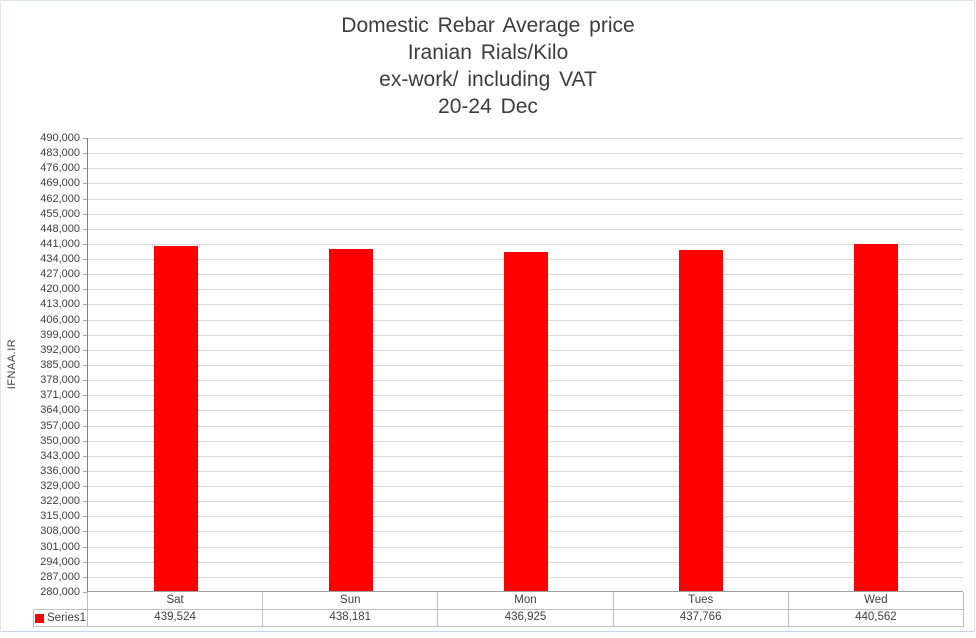  What do you see at coordinates (60, 592) in the screenshot?
I see `y-axis-tick-label: 280,000` at bounding box center [60, 592].